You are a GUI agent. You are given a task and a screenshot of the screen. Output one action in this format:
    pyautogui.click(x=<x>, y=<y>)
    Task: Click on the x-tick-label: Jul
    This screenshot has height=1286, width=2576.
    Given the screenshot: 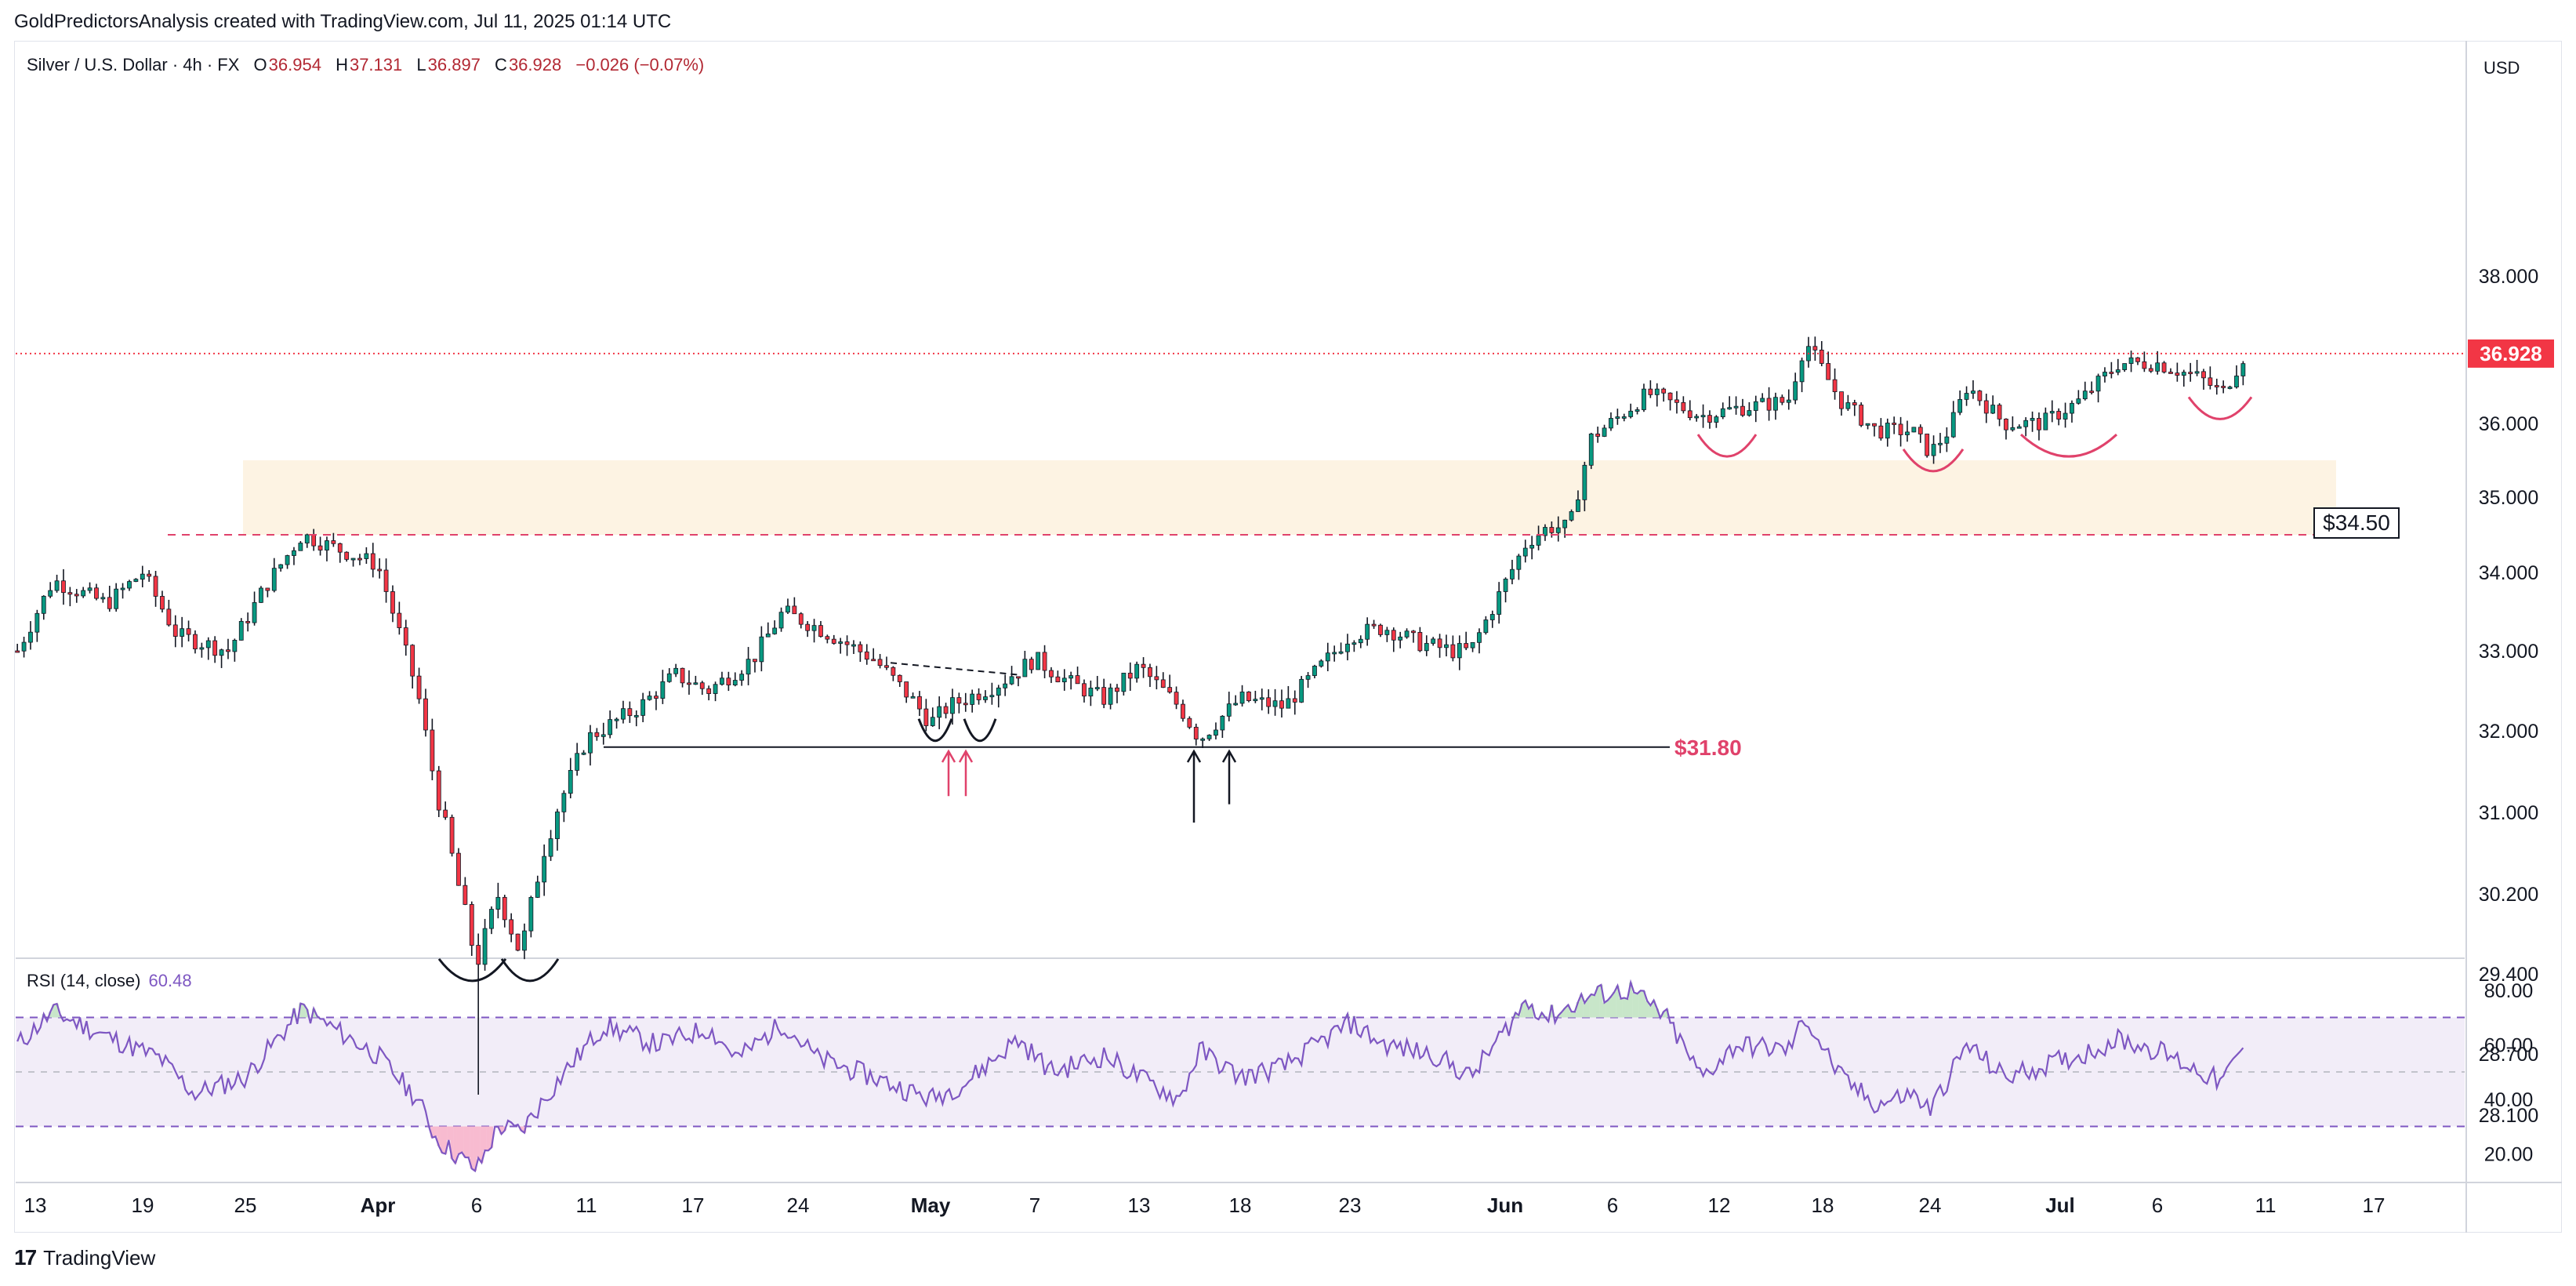 What is the action you would take?
    pyautogui.click(x=2060, y=1205)
    